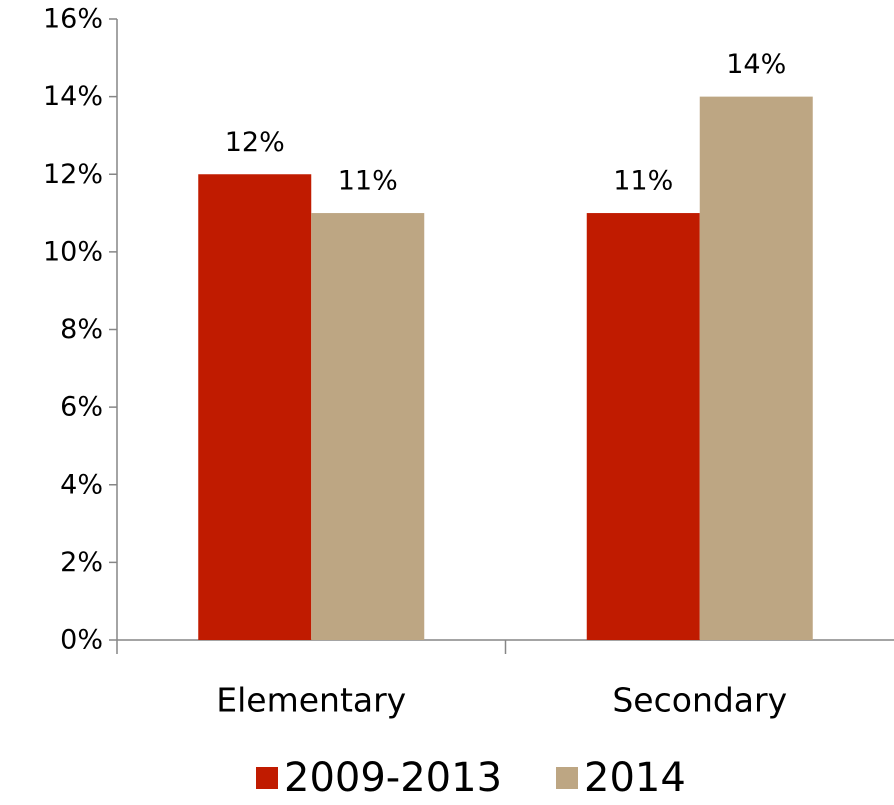 The width and height of the screenshot is (894, 805). I want to click on y-tick-label: 8%, so click(81, 329).